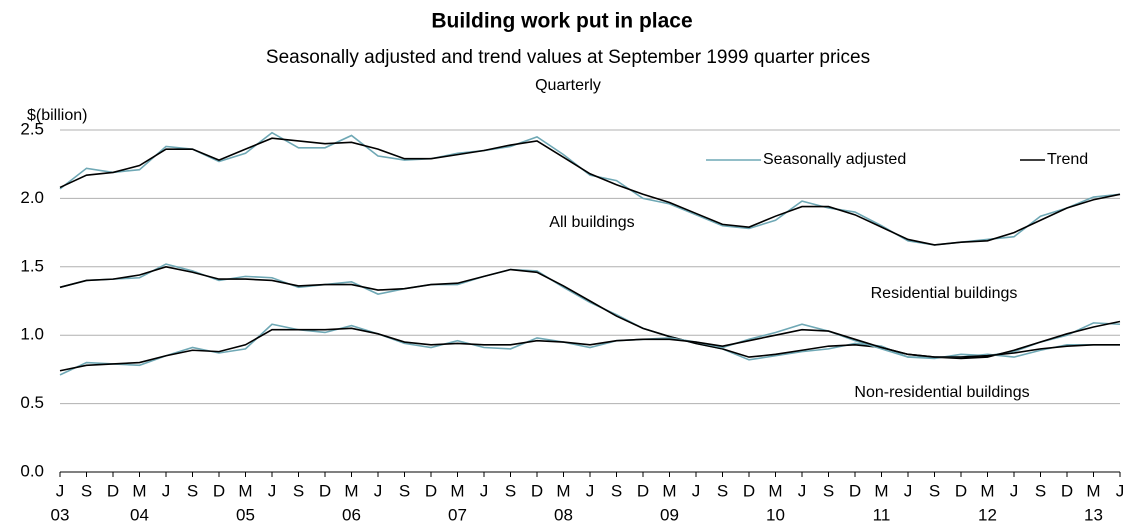  I want to click on x-year-label: 09, so click(669, 514).